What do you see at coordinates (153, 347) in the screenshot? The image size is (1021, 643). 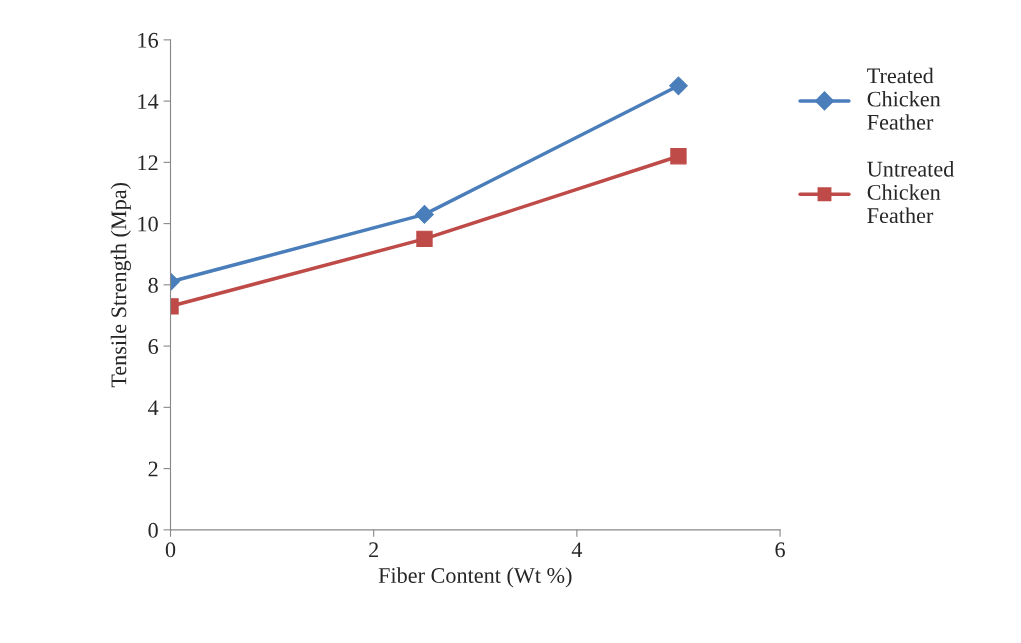 I see `y-tick-label: 6` at bounding box center [153, 347].